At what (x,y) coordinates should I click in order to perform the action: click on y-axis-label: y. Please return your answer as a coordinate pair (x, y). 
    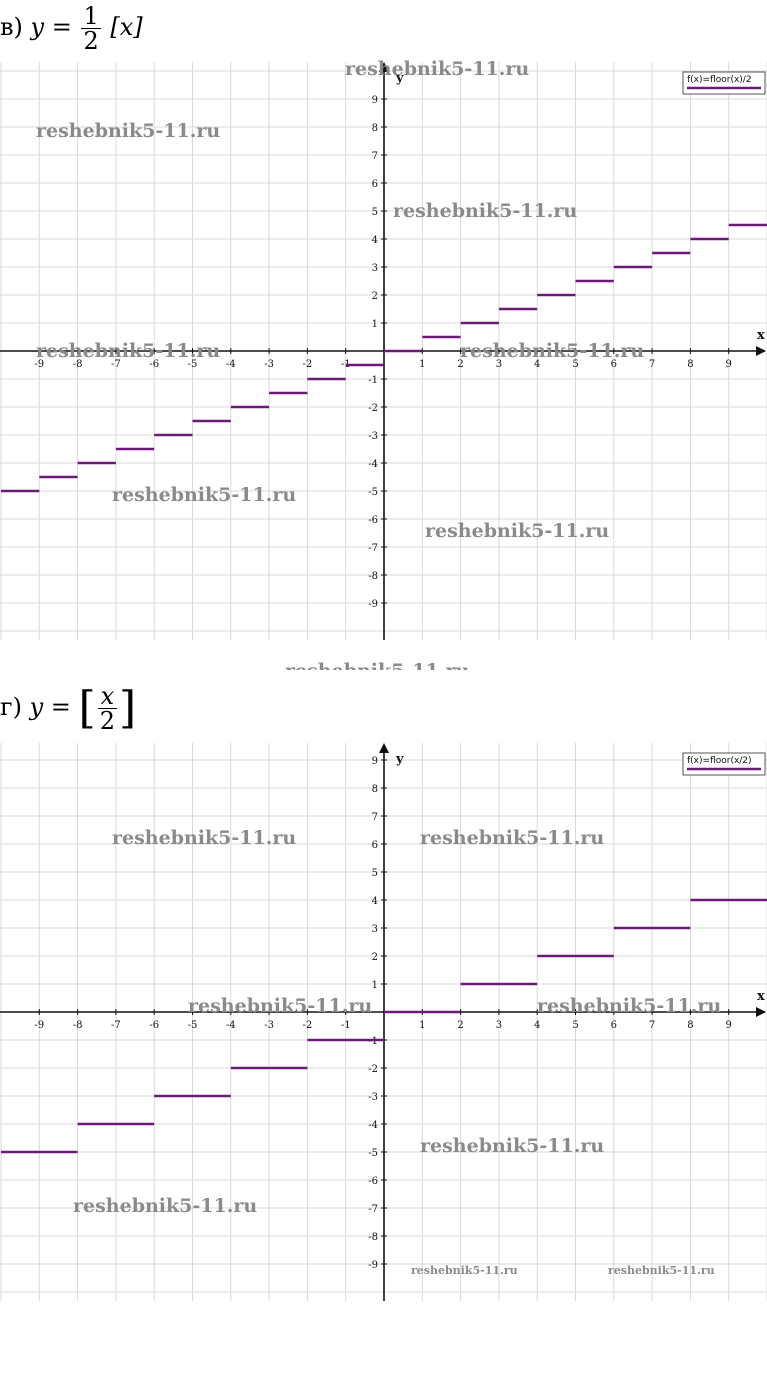
    Looking at the image, I should click on (399, 78).